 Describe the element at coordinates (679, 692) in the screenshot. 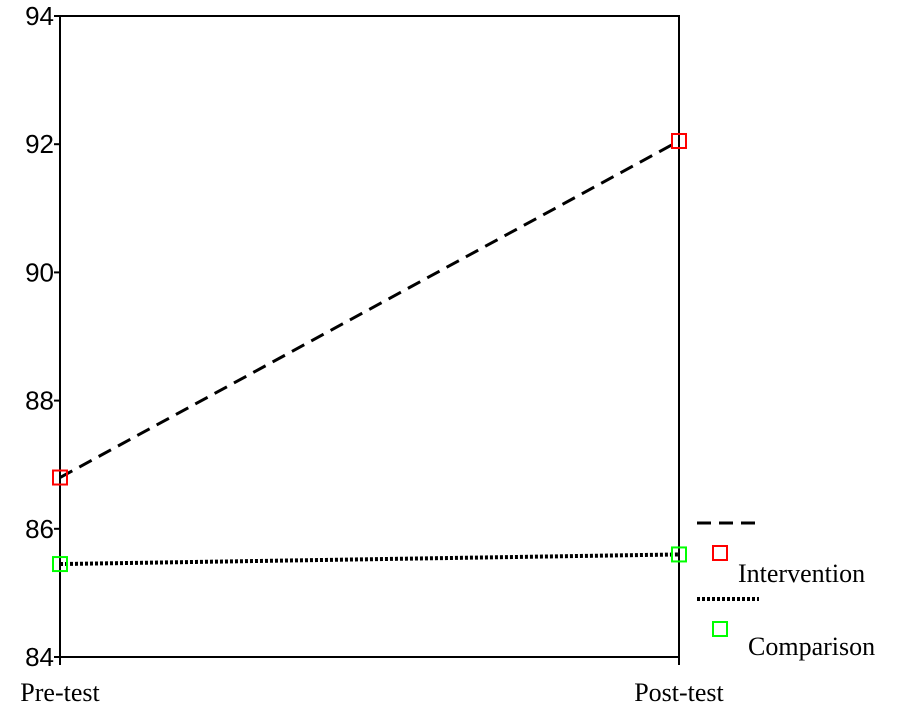

I see `x-tick-label: Post-test` at that location.